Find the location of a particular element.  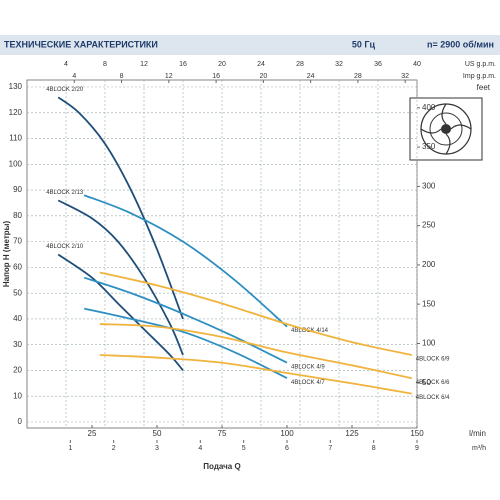

x4-tick-label: 2 is located at coordinates (114, 448).